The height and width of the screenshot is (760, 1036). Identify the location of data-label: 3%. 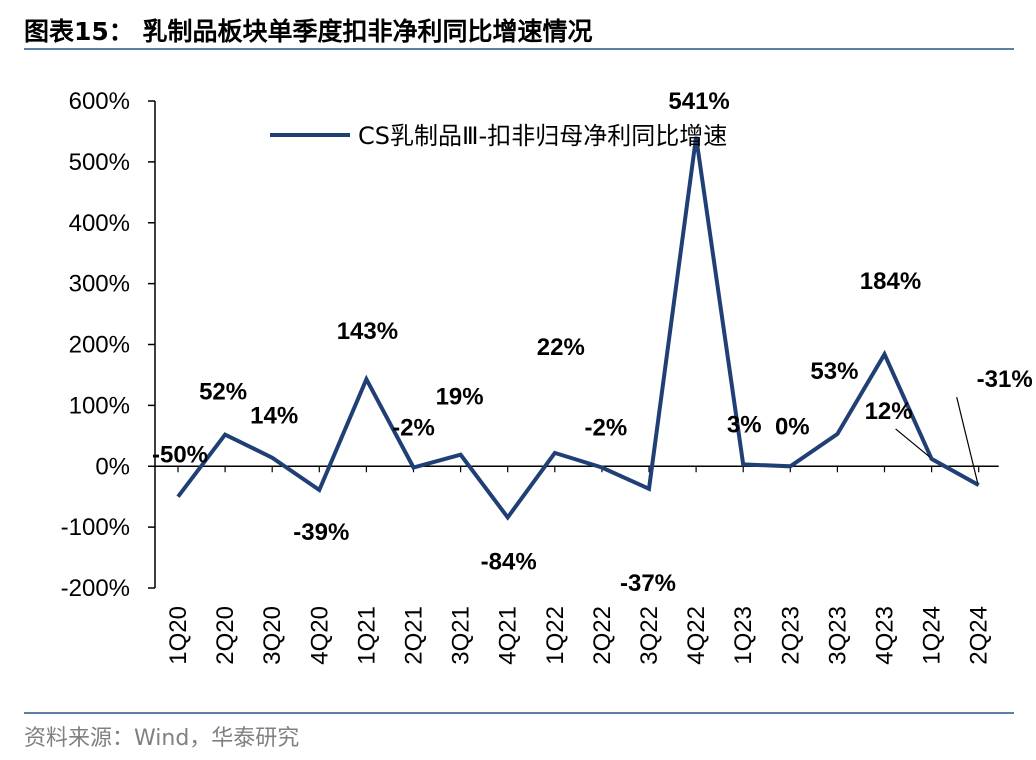
(744, 424).